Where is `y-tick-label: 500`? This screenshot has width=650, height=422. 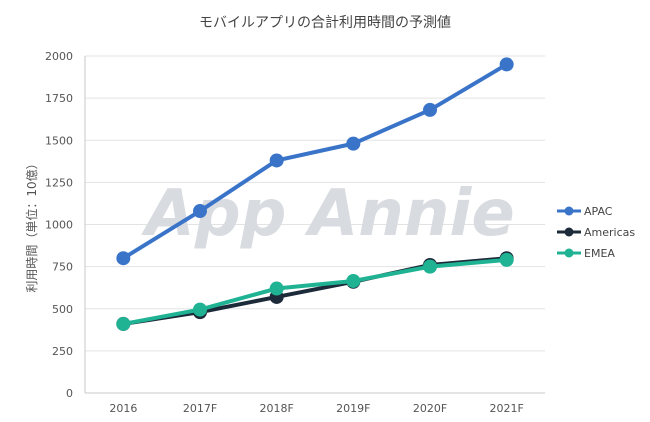 y-tick-label: 500 is located at coordinates (62, 309).